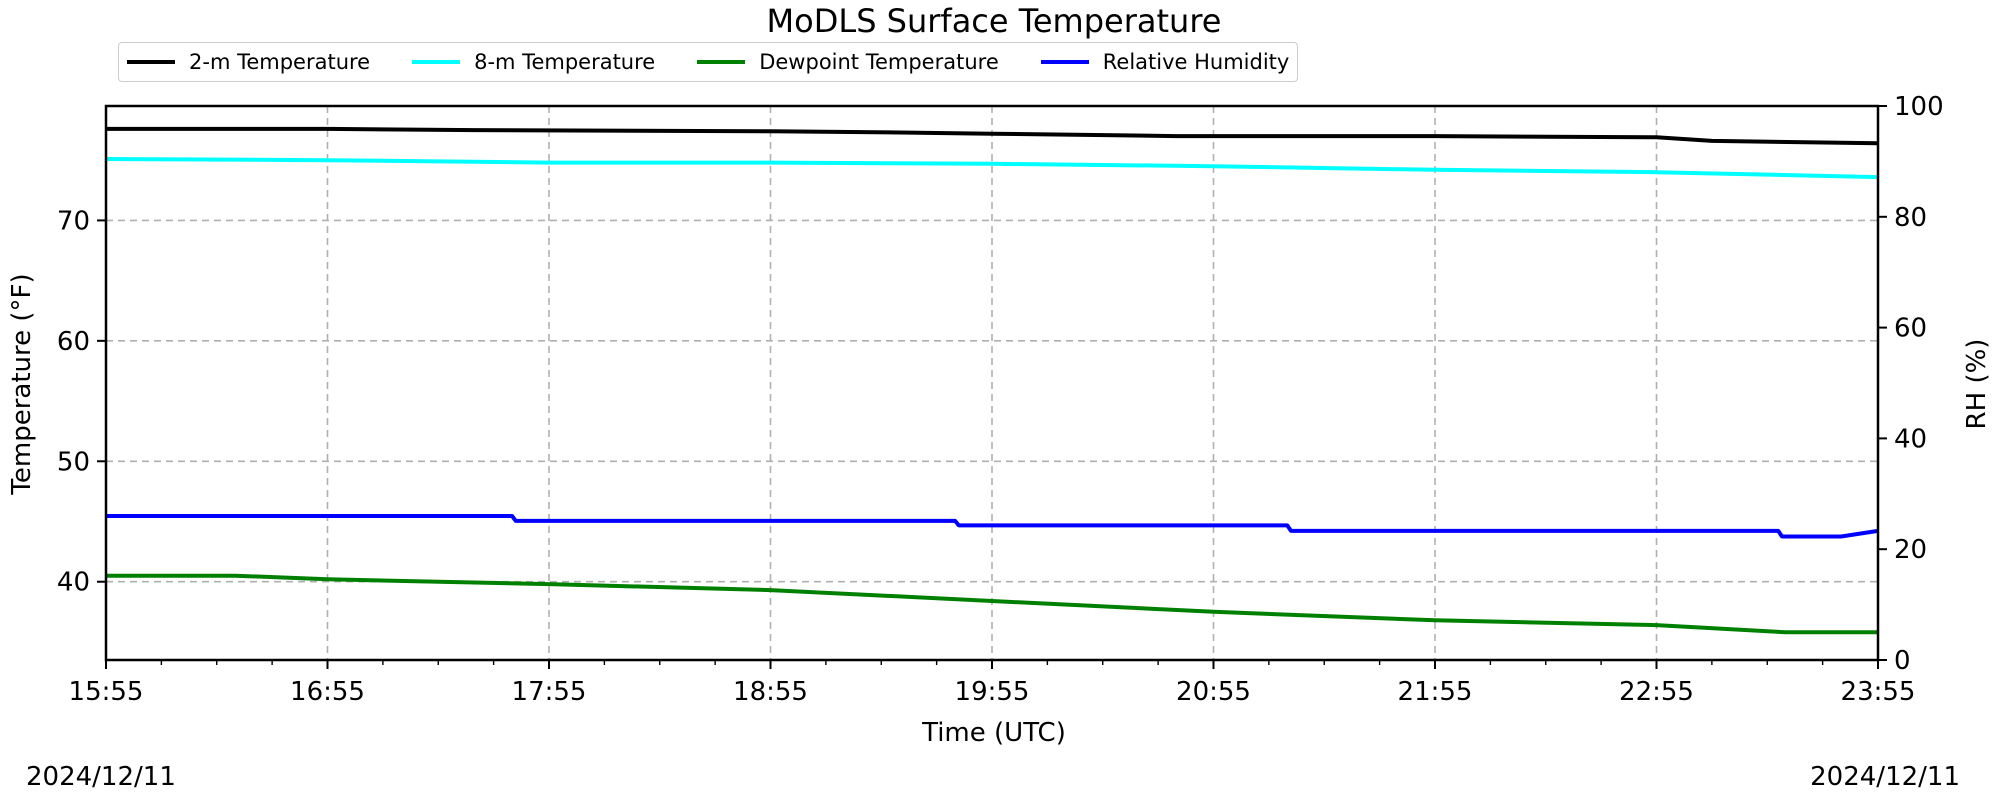 The image size is (2000, 800). Describe the element at coordinates (22, 384) in the screenshot. I see `y-axis-label: Temperature (°F)` at that location.